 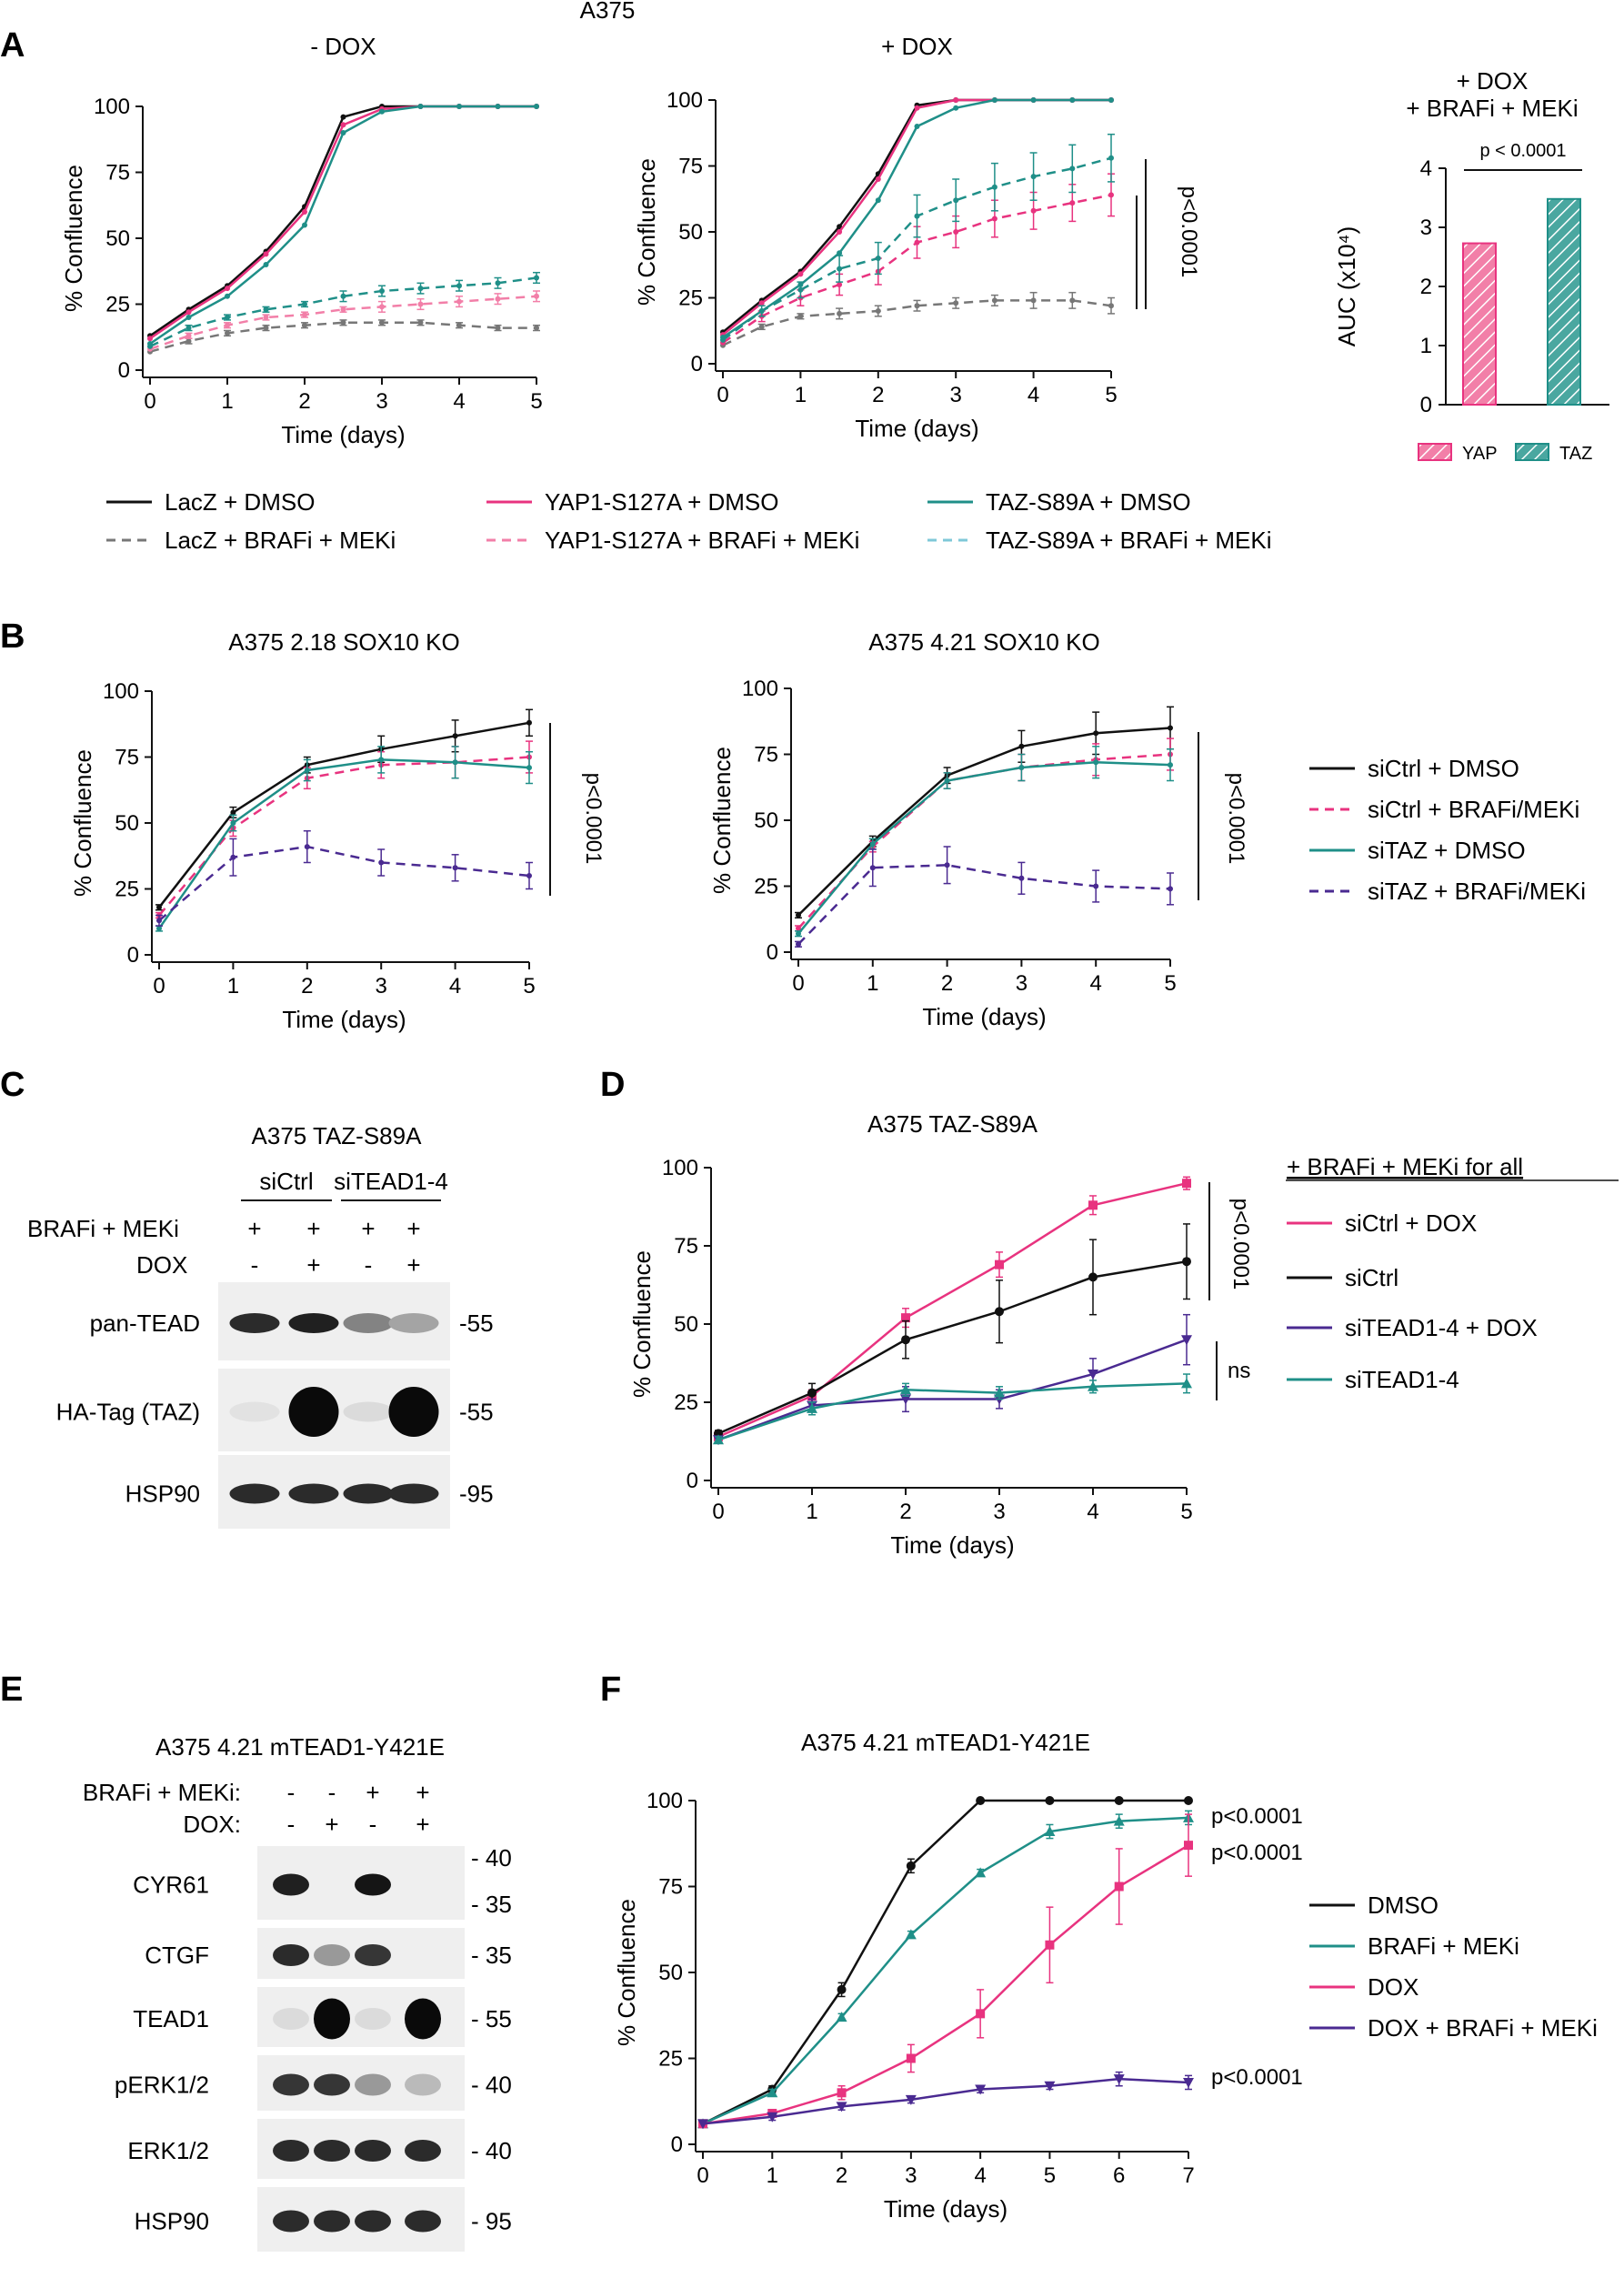 I want to click on mw-marker: -55, so click(x=476, y=1412).